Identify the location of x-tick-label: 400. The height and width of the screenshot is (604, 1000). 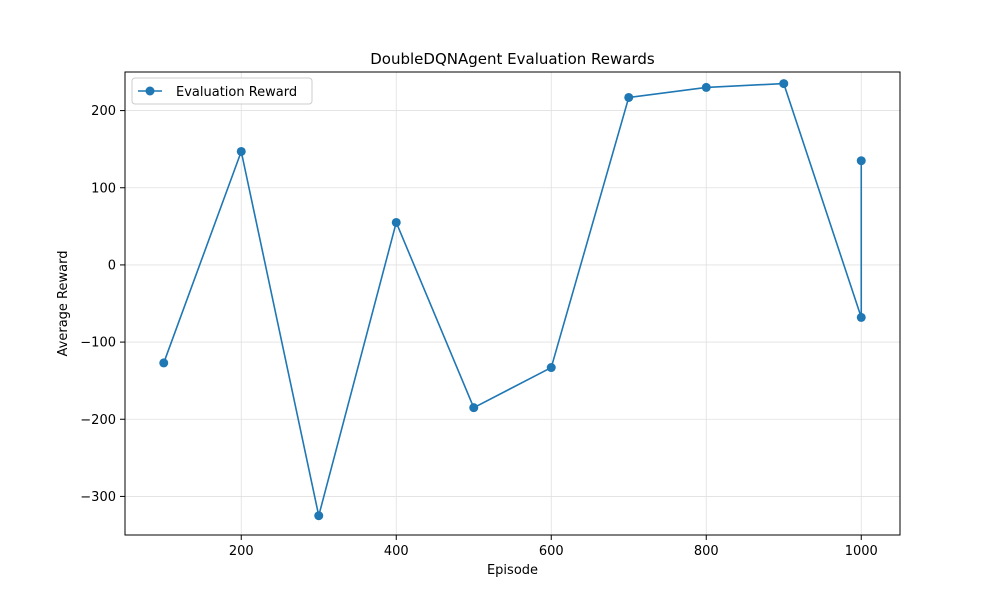
(396, 551).